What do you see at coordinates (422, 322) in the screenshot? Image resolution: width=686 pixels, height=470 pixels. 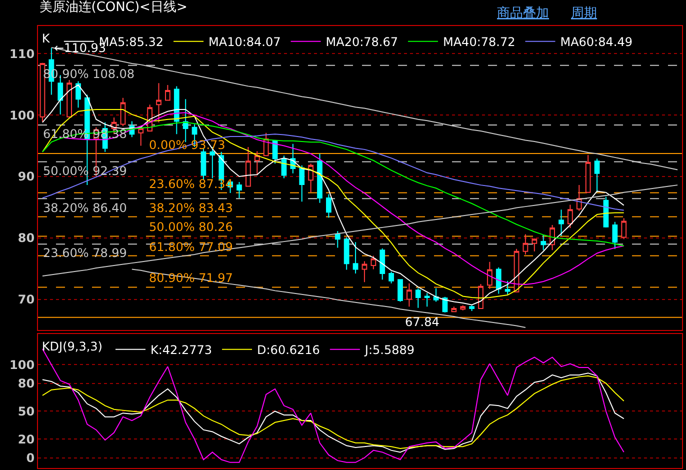 I see `annotation: 67.84` at bounding box center [422, 322].